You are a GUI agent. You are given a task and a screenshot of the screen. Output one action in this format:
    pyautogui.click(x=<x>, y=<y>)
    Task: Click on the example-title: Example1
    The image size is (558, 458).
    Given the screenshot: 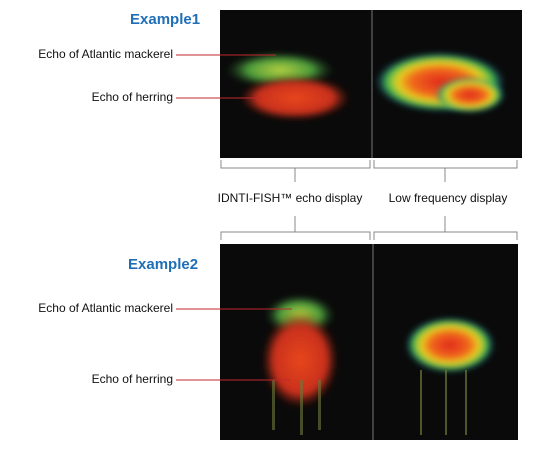 What is the action you would take?
    pyautogui.click(x=165, y=19)
    